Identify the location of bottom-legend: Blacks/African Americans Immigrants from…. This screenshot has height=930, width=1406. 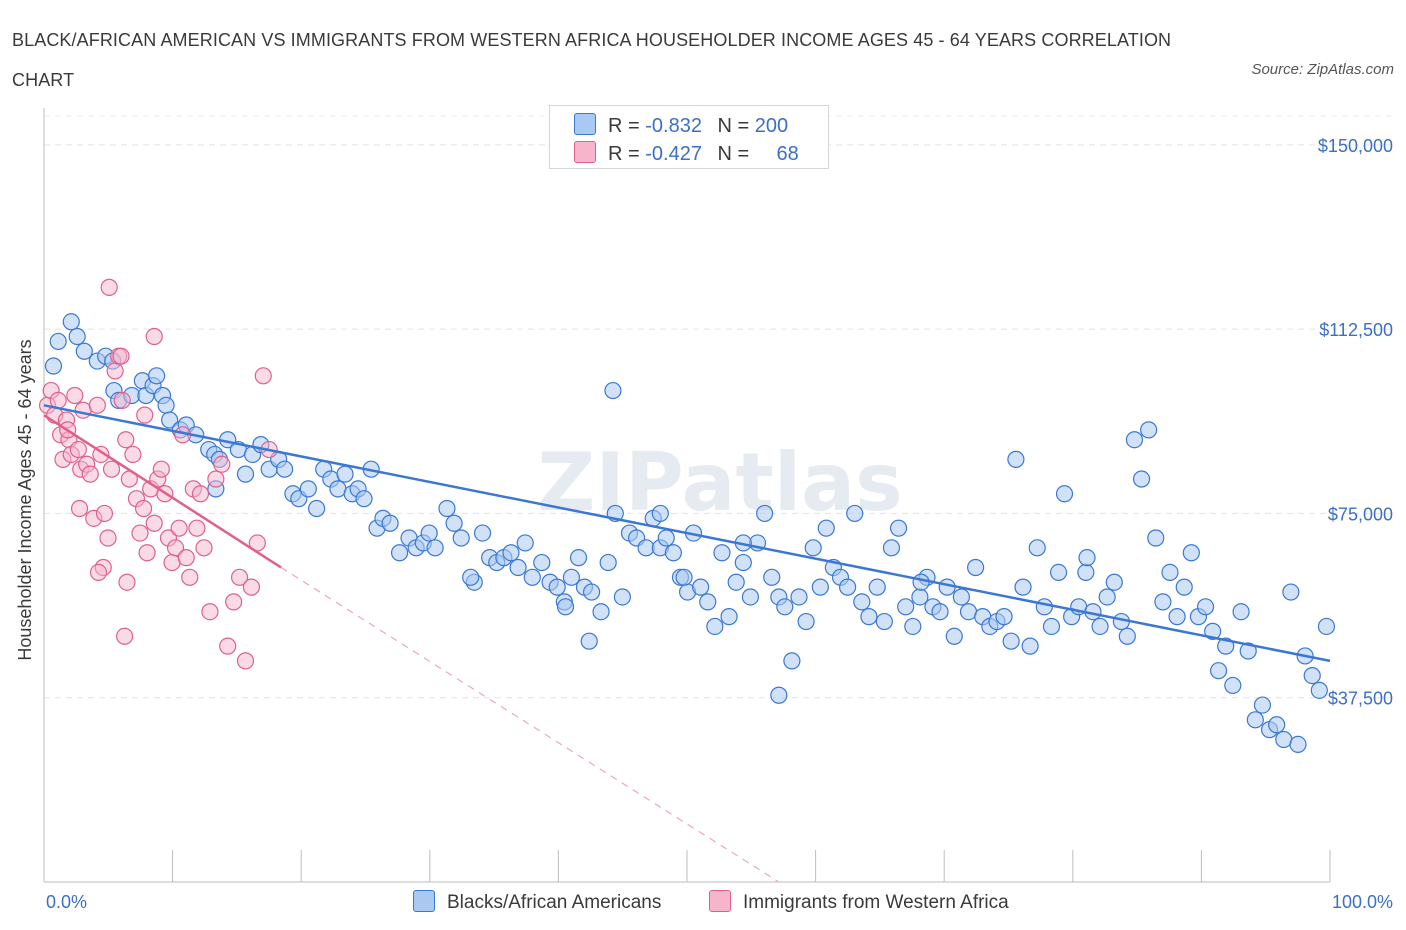
(703, 903).